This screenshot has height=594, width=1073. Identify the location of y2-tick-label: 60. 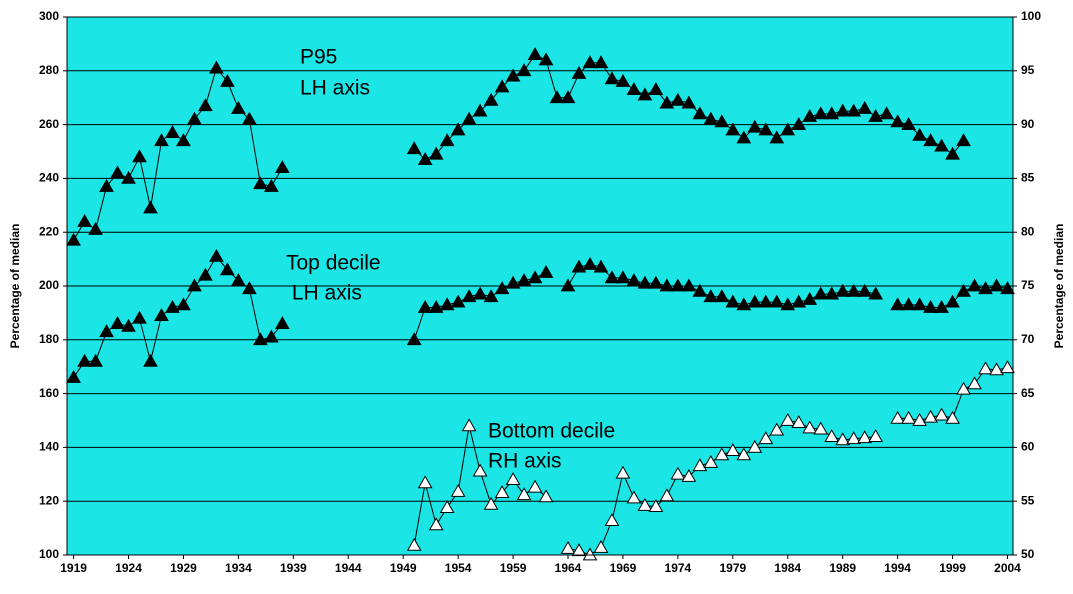
(1028, 447).